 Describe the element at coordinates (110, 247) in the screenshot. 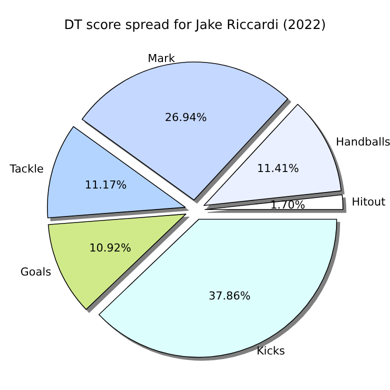

I see `data-label: 10.92%` at that location.